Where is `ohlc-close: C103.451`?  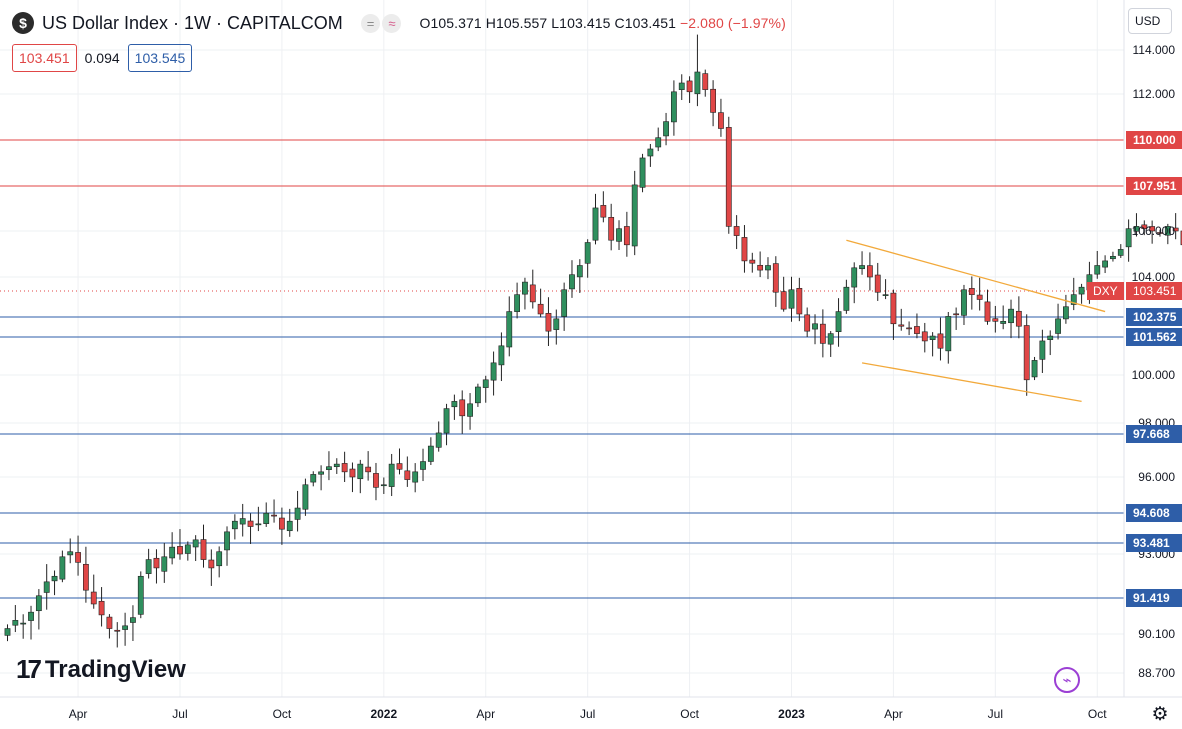
ohlc-close: C103.451 is located at coordinates (645, 23).